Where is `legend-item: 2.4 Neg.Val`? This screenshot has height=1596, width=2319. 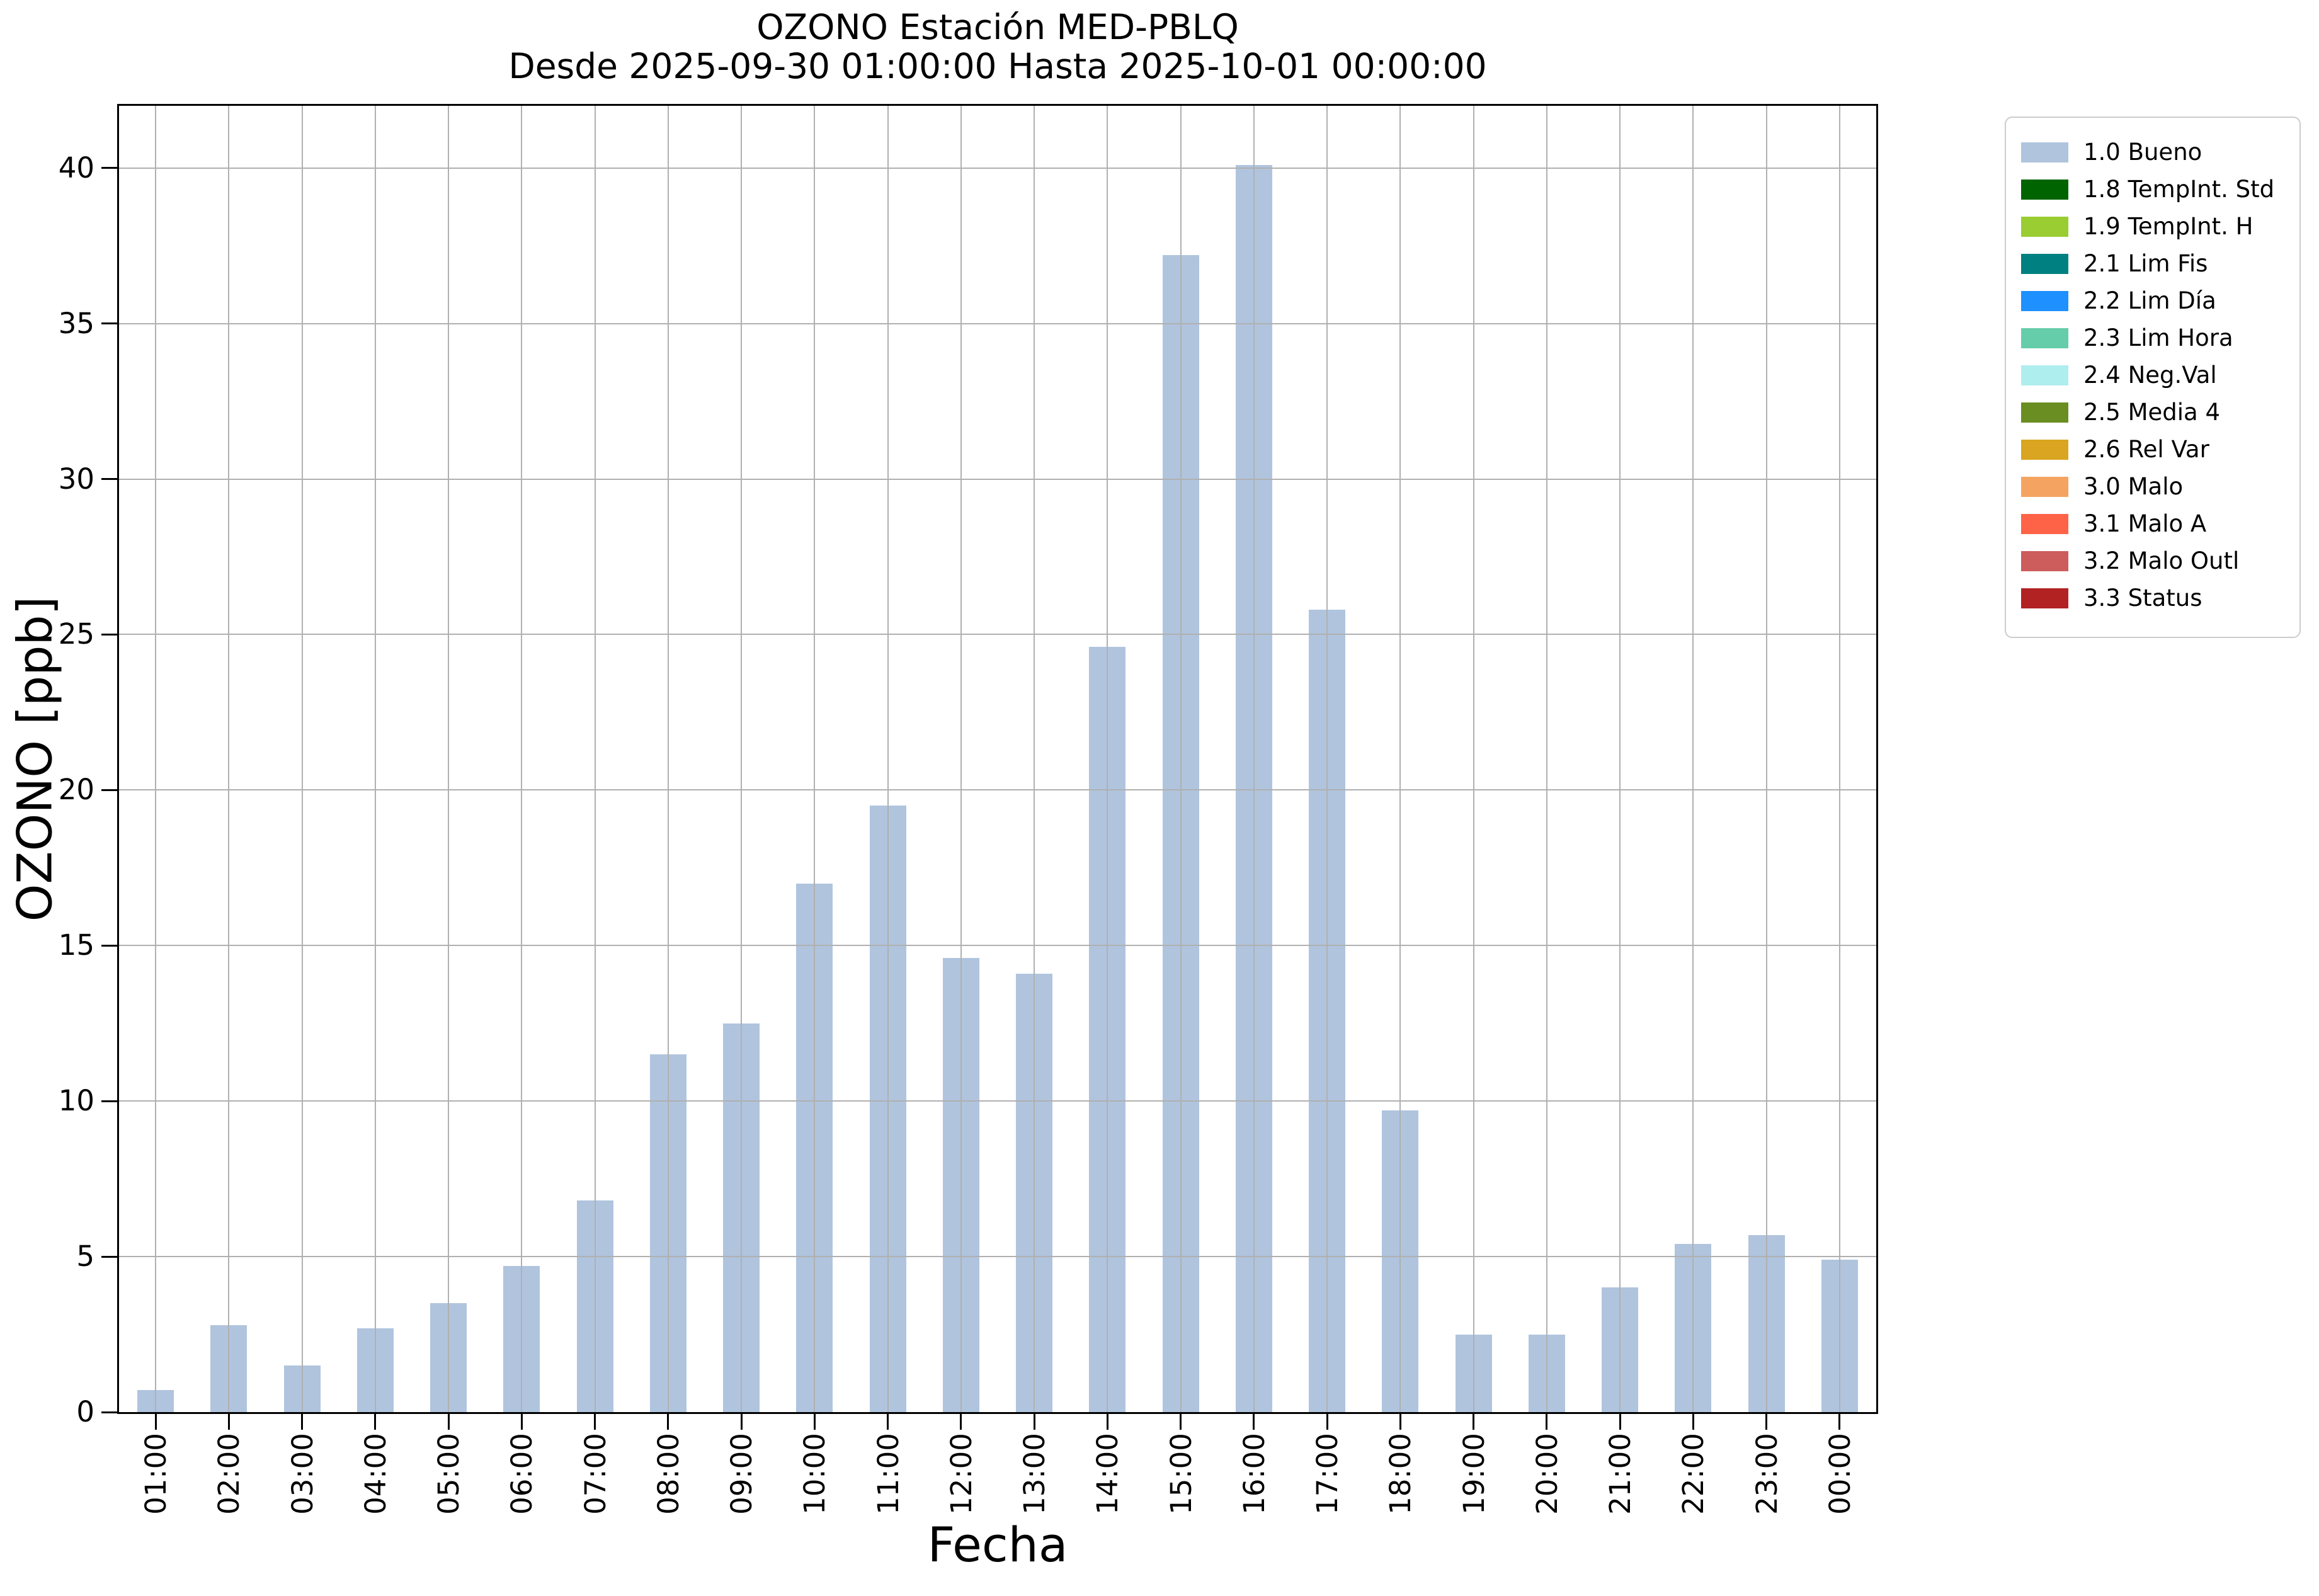 legend-item: 2.4 Neg.Val is located at coordinates (2160, 375).